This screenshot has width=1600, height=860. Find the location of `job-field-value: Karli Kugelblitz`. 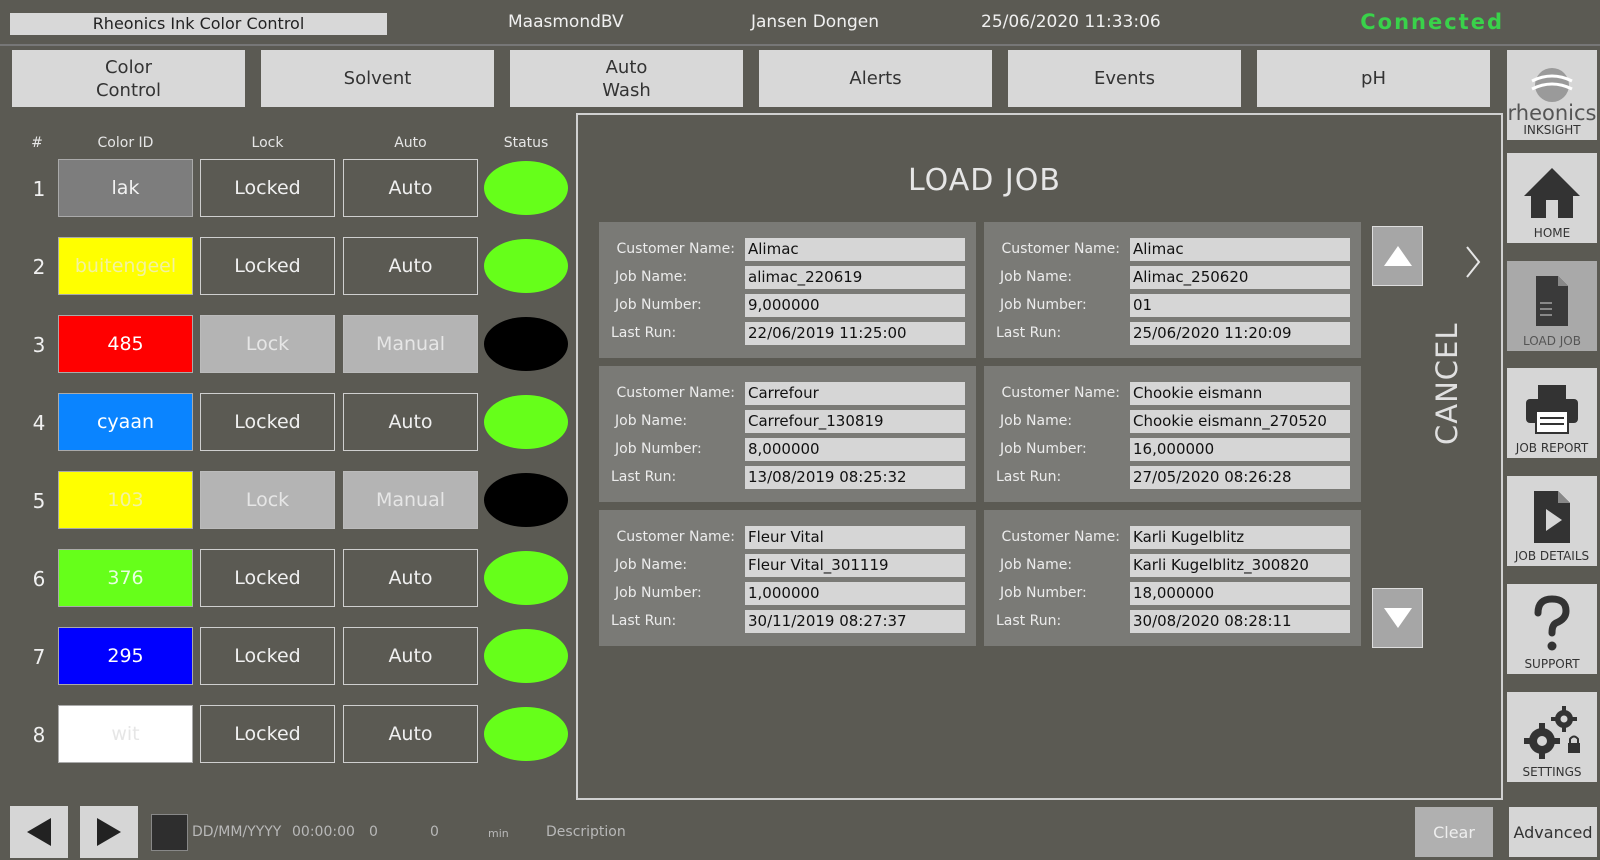

job-field-value: Karli Kugelblitz is located at coordinates (1240, 537).